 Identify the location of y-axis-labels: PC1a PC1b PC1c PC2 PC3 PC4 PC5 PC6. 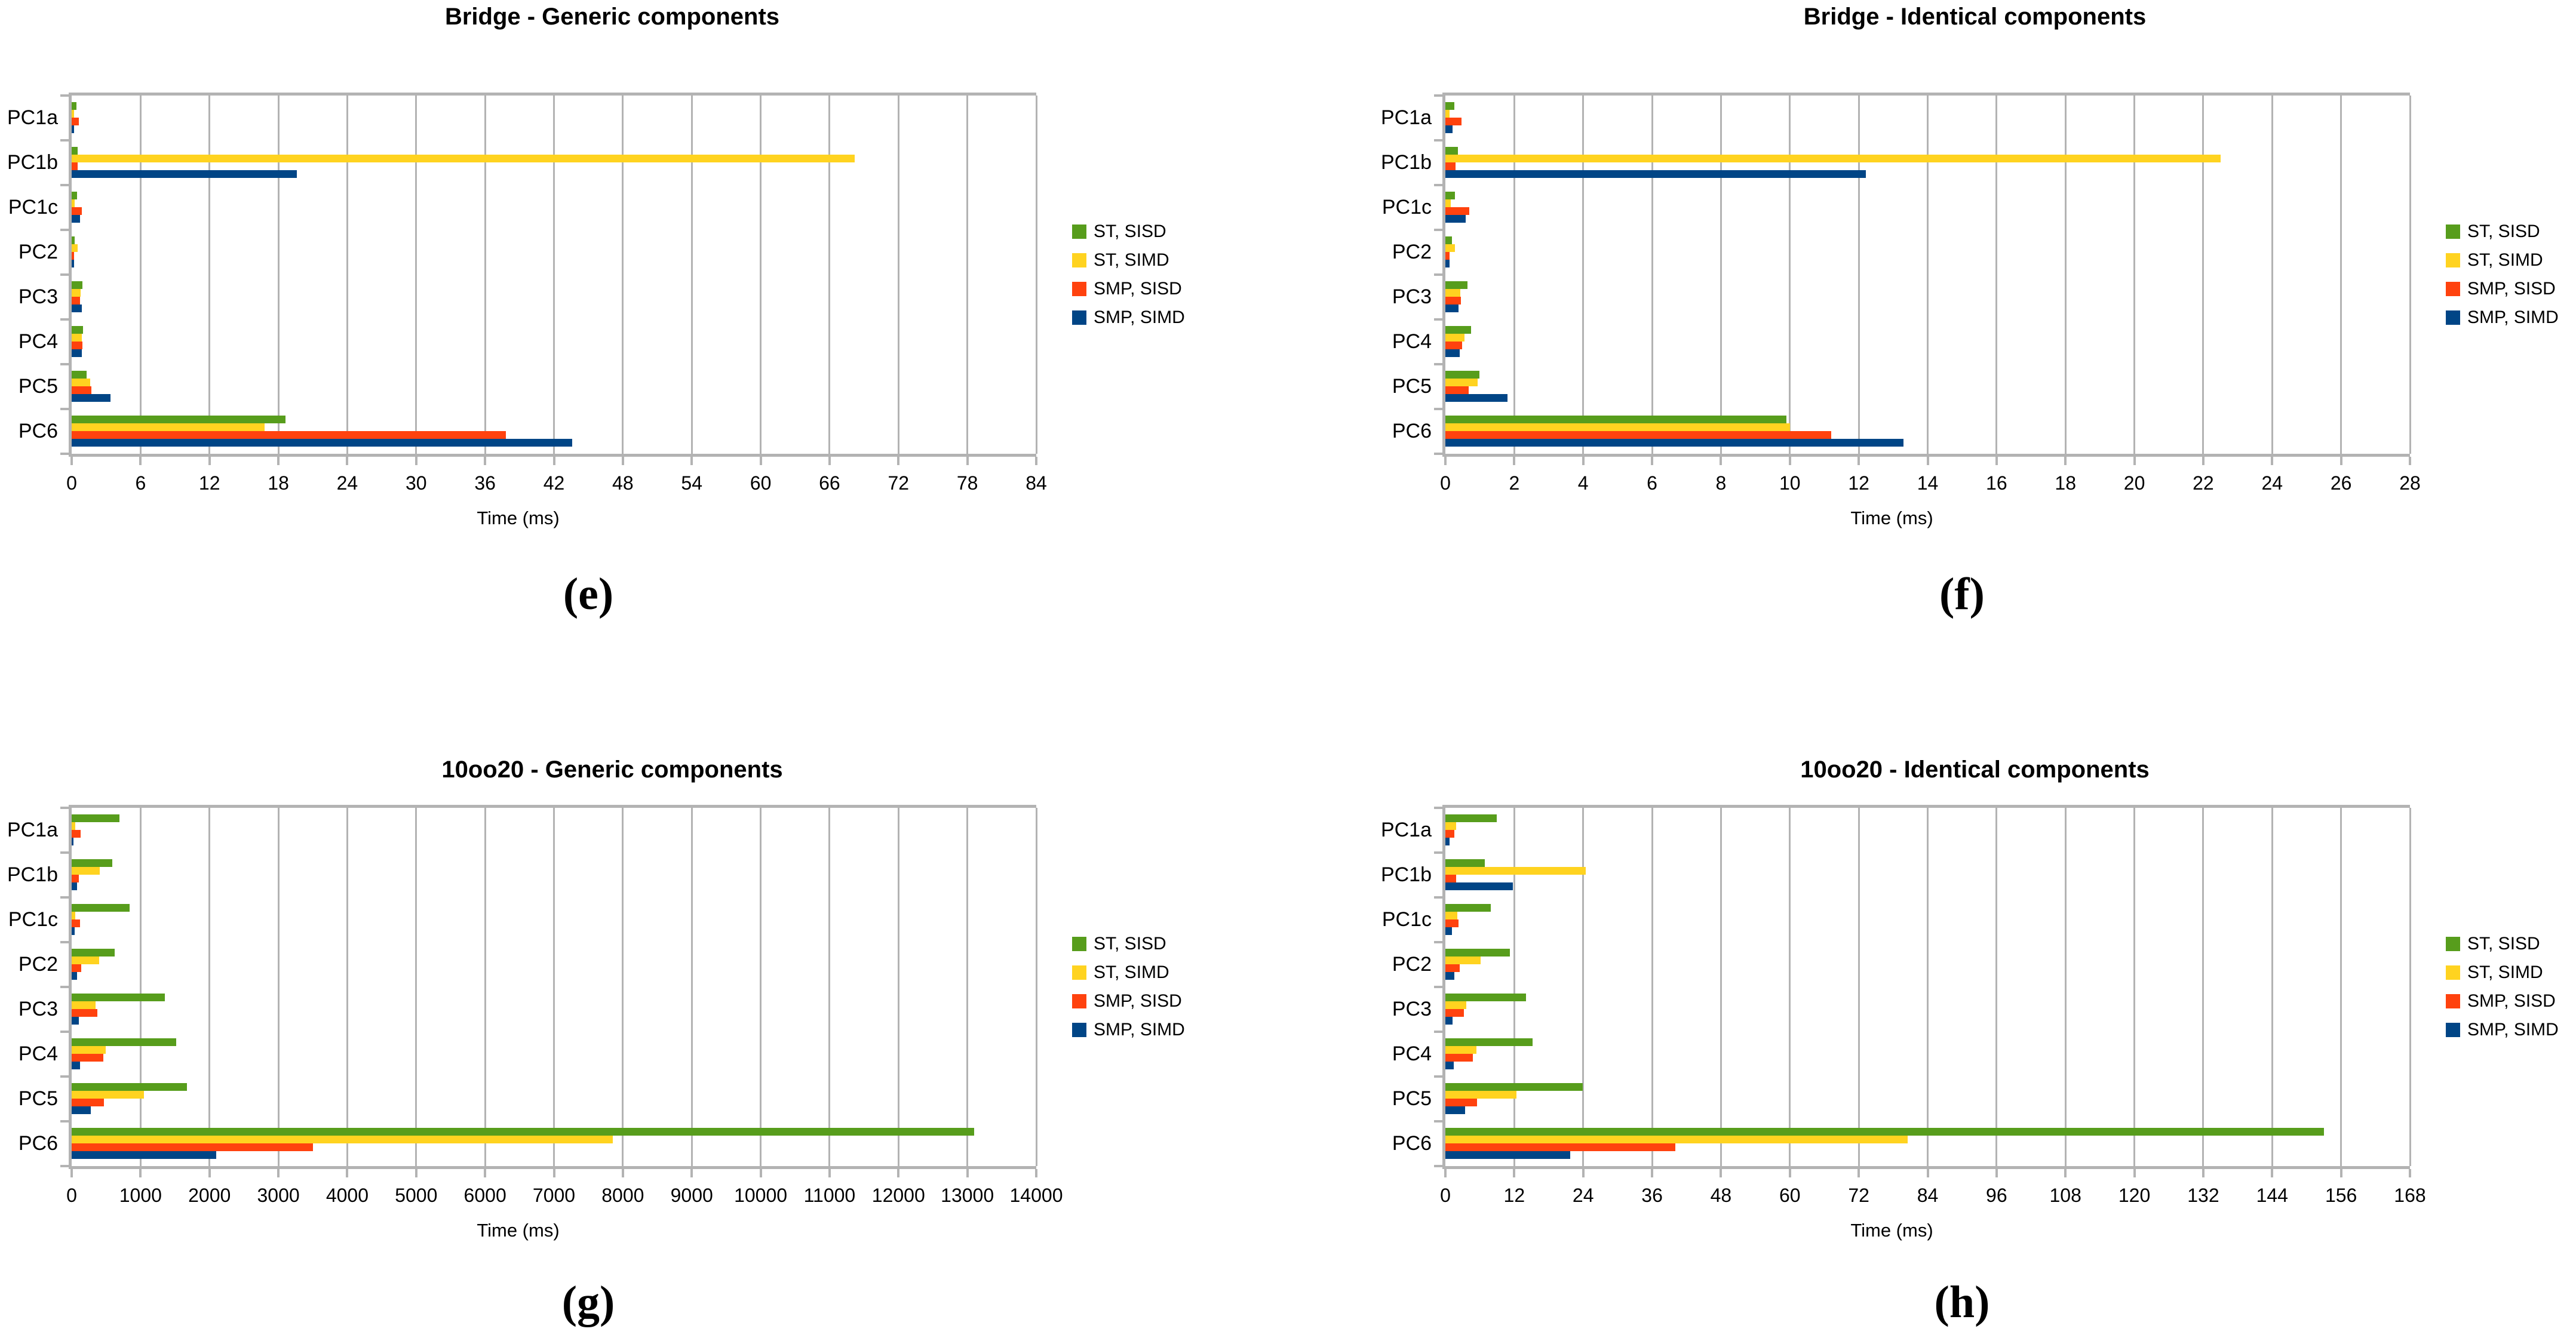
(29, 987).